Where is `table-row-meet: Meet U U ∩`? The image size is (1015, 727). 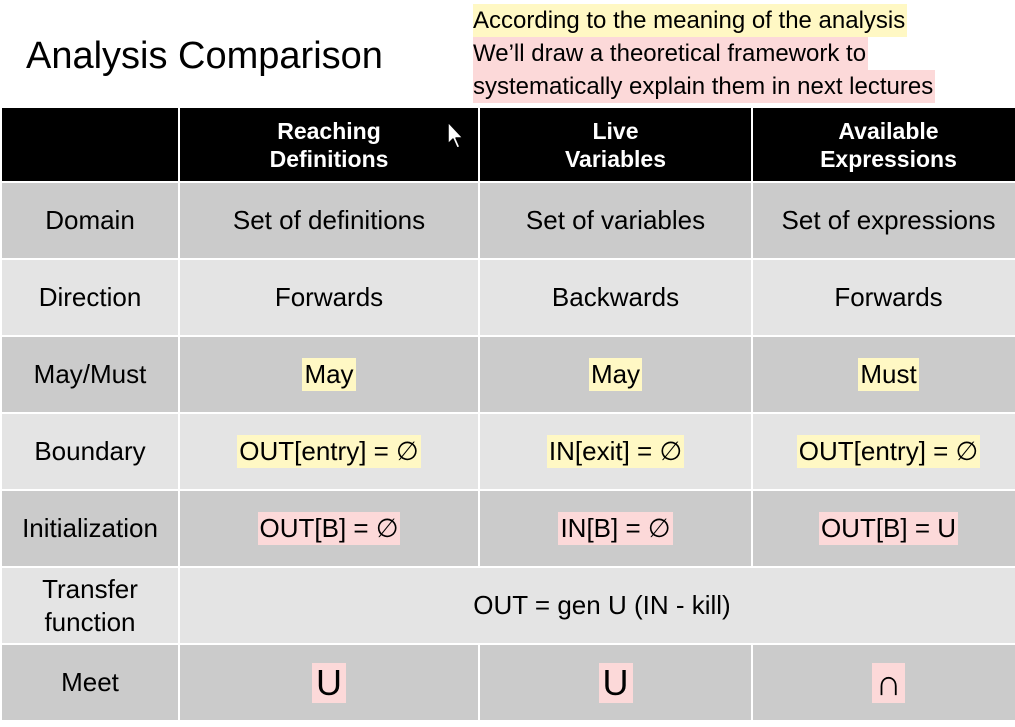 table-row-meet: Meet U U ∩ is located at coordinates (507, 682).